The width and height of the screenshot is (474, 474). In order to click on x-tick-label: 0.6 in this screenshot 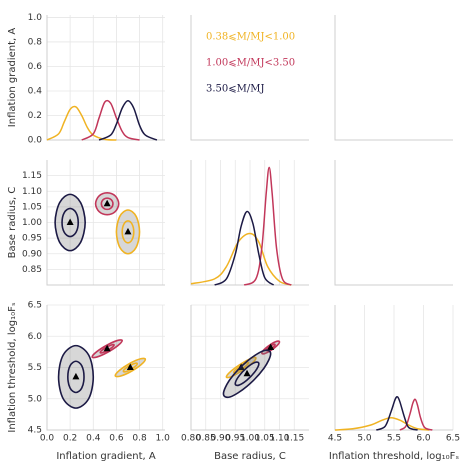, I will do `click(116, 439)`.